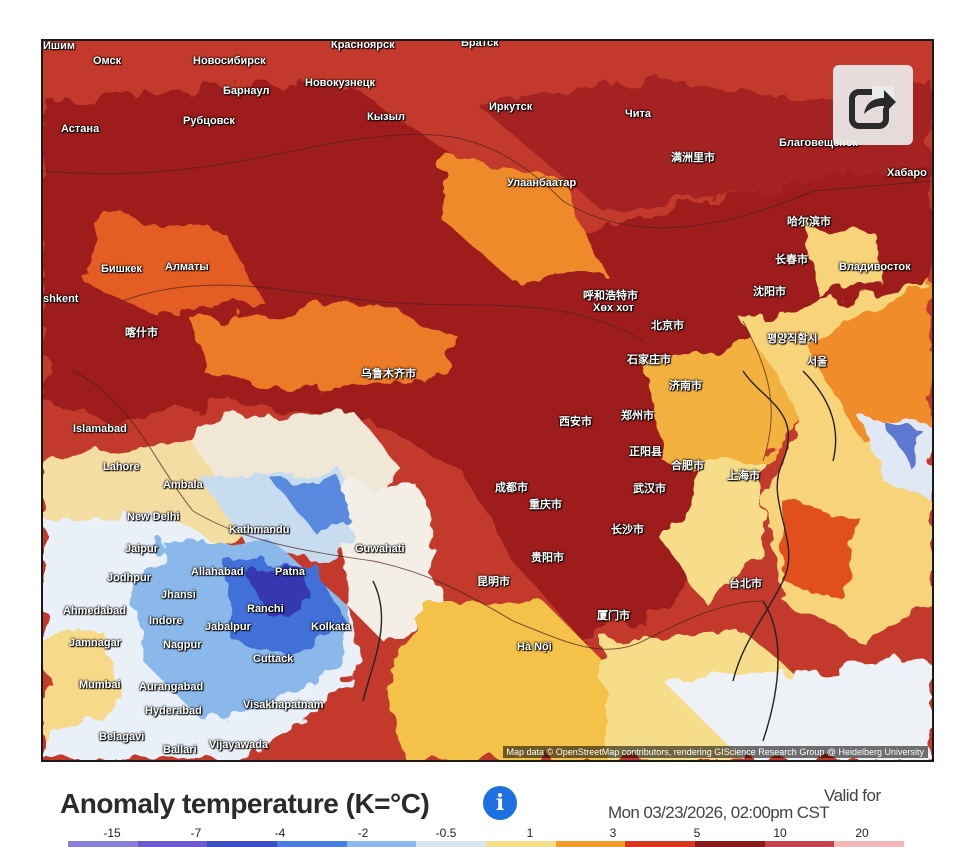  What do you see at coordinates (667, 326) in the screenshot?
I see `city-label: 北京市` at bounding box center [667, 326].